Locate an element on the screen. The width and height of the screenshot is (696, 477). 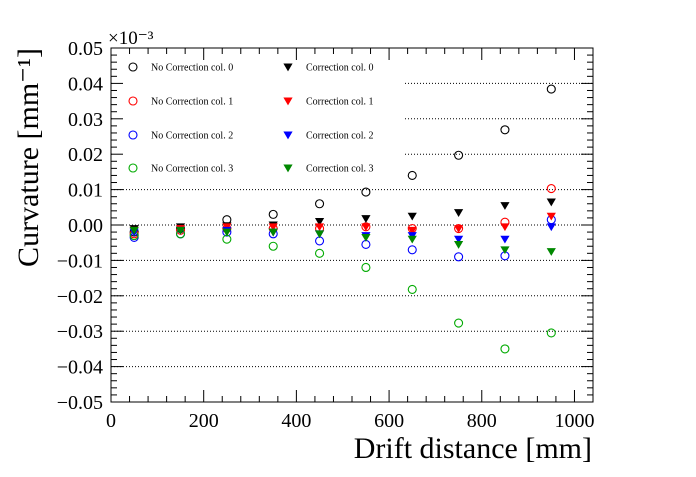
y-tick-label: 0.00 is located at coordinates (85, 226).